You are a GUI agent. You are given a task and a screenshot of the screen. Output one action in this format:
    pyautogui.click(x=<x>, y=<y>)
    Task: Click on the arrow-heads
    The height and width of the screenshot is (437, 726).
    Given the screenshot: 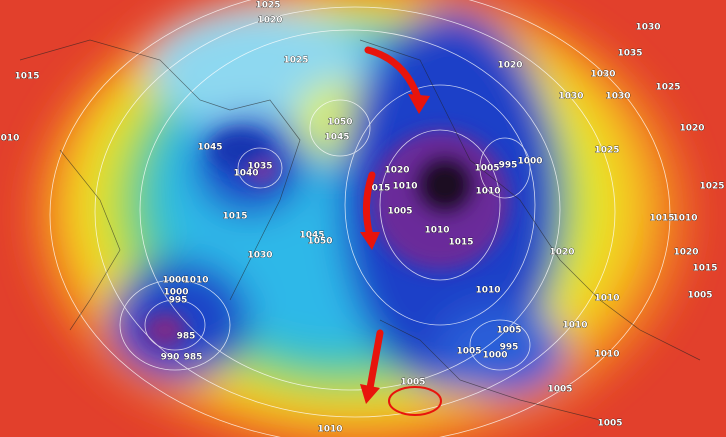 What is the action you would take?
    pyautogui.click(x=395, y=249)
    